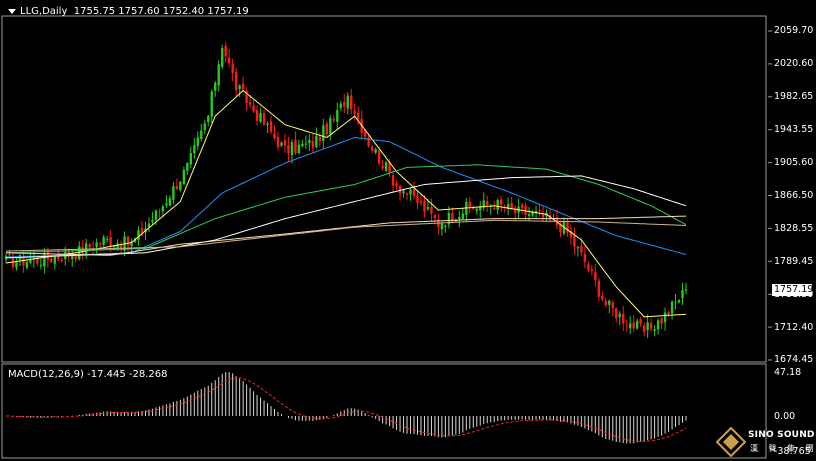 The width and height of the screenshot is (816, 461). I want to click on price-axis-label: 1674.45, so click(794, 359).